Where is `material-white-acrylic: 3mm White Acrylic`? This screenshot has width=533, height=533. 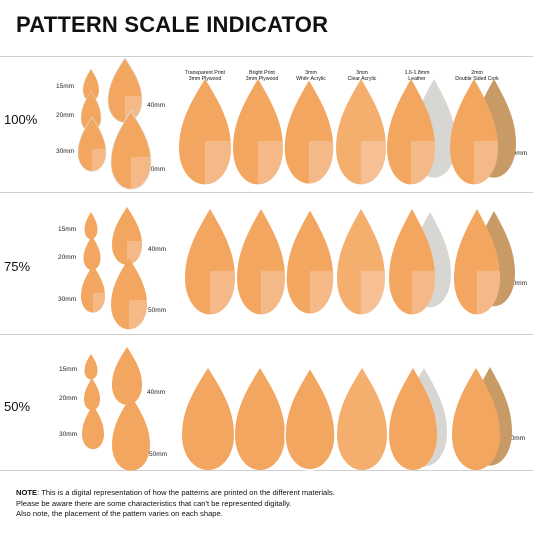
material-white-acrylic: 3mm White Acrylic is located at coordinates (311, 76).